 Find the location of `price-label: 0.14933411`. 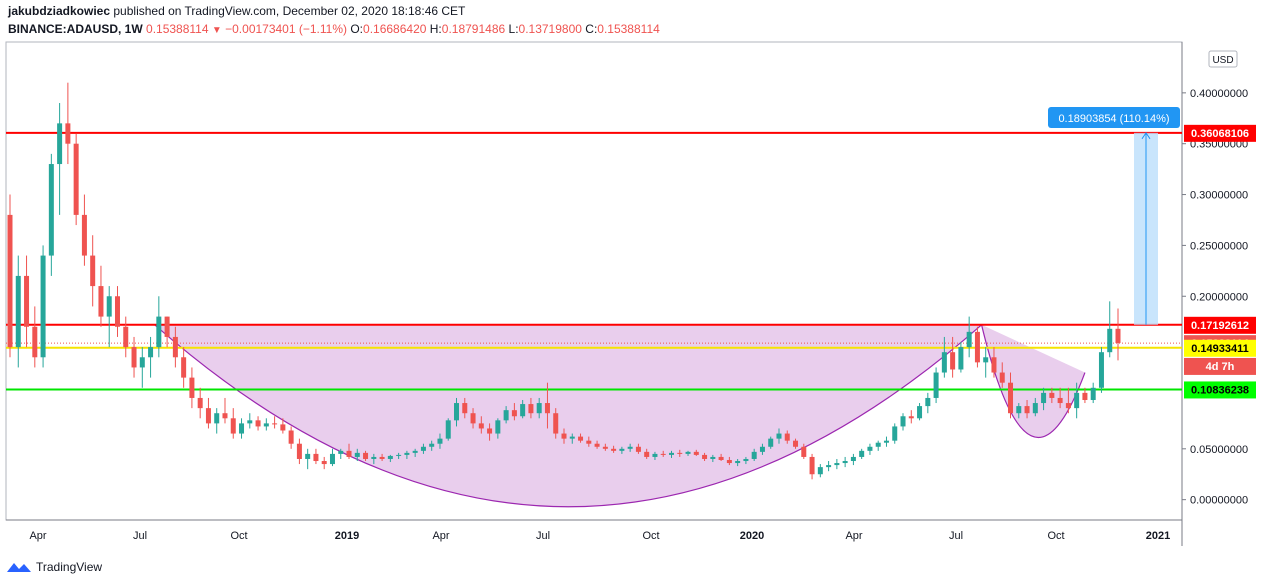

price-label: 0.14933411 is located at coordinates (1220, 349).